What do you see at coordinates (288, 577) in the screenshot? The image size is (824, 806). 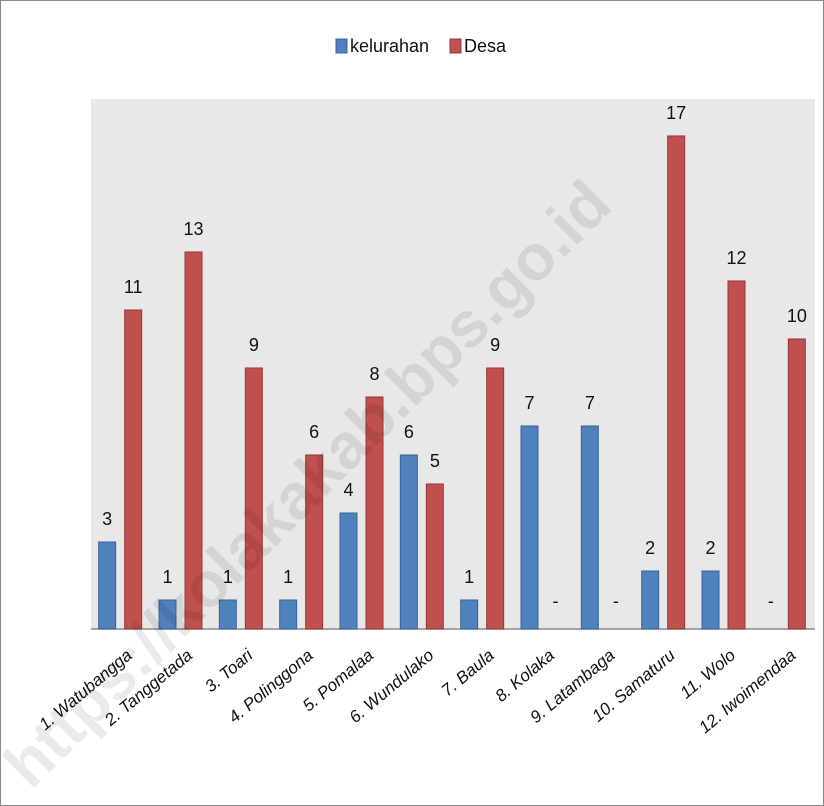 I see `data-label-kelurahan-4: 1` at bounding box center [288, 577].